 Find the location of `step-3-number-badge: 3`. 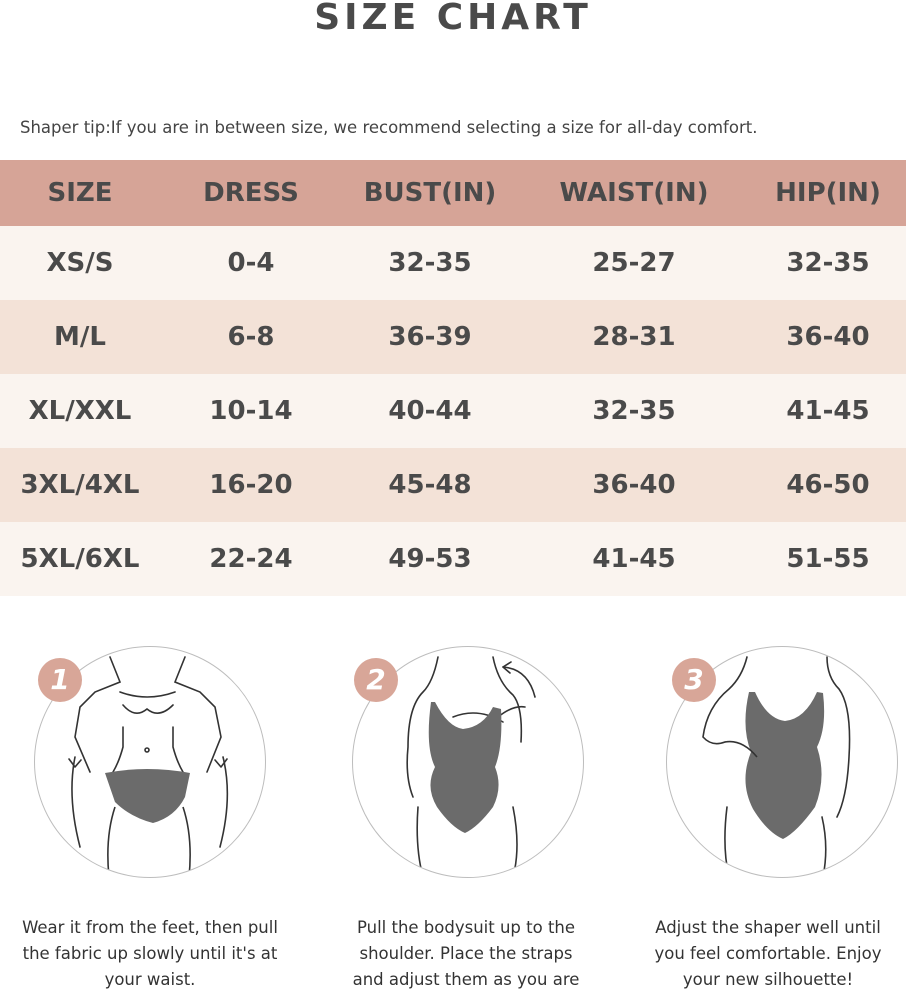

step-3-number-badge: 3 is located at coordinates (694, 680).